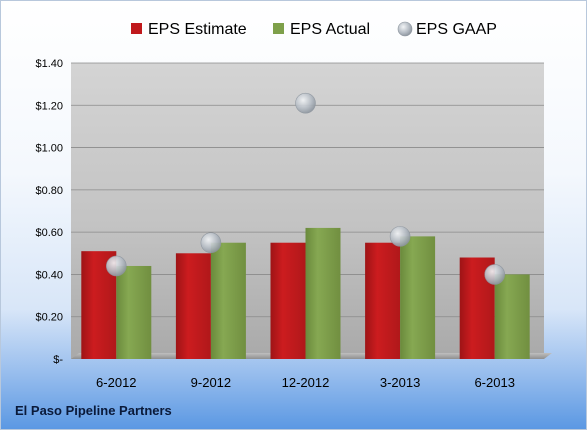 The image size is (587, 431). I want to click on x-tick-label: 6-2013, so click(494, 382).